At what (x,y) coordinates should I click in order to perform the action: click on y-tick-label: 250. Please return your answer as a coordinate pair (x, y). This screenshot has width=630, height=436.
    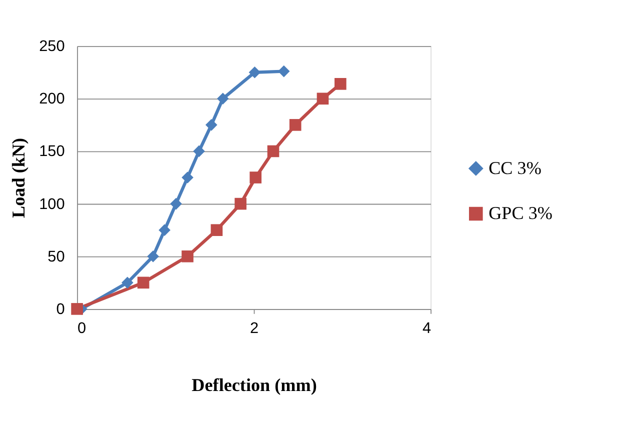
    Looking at the image, I should click on (52, 47).